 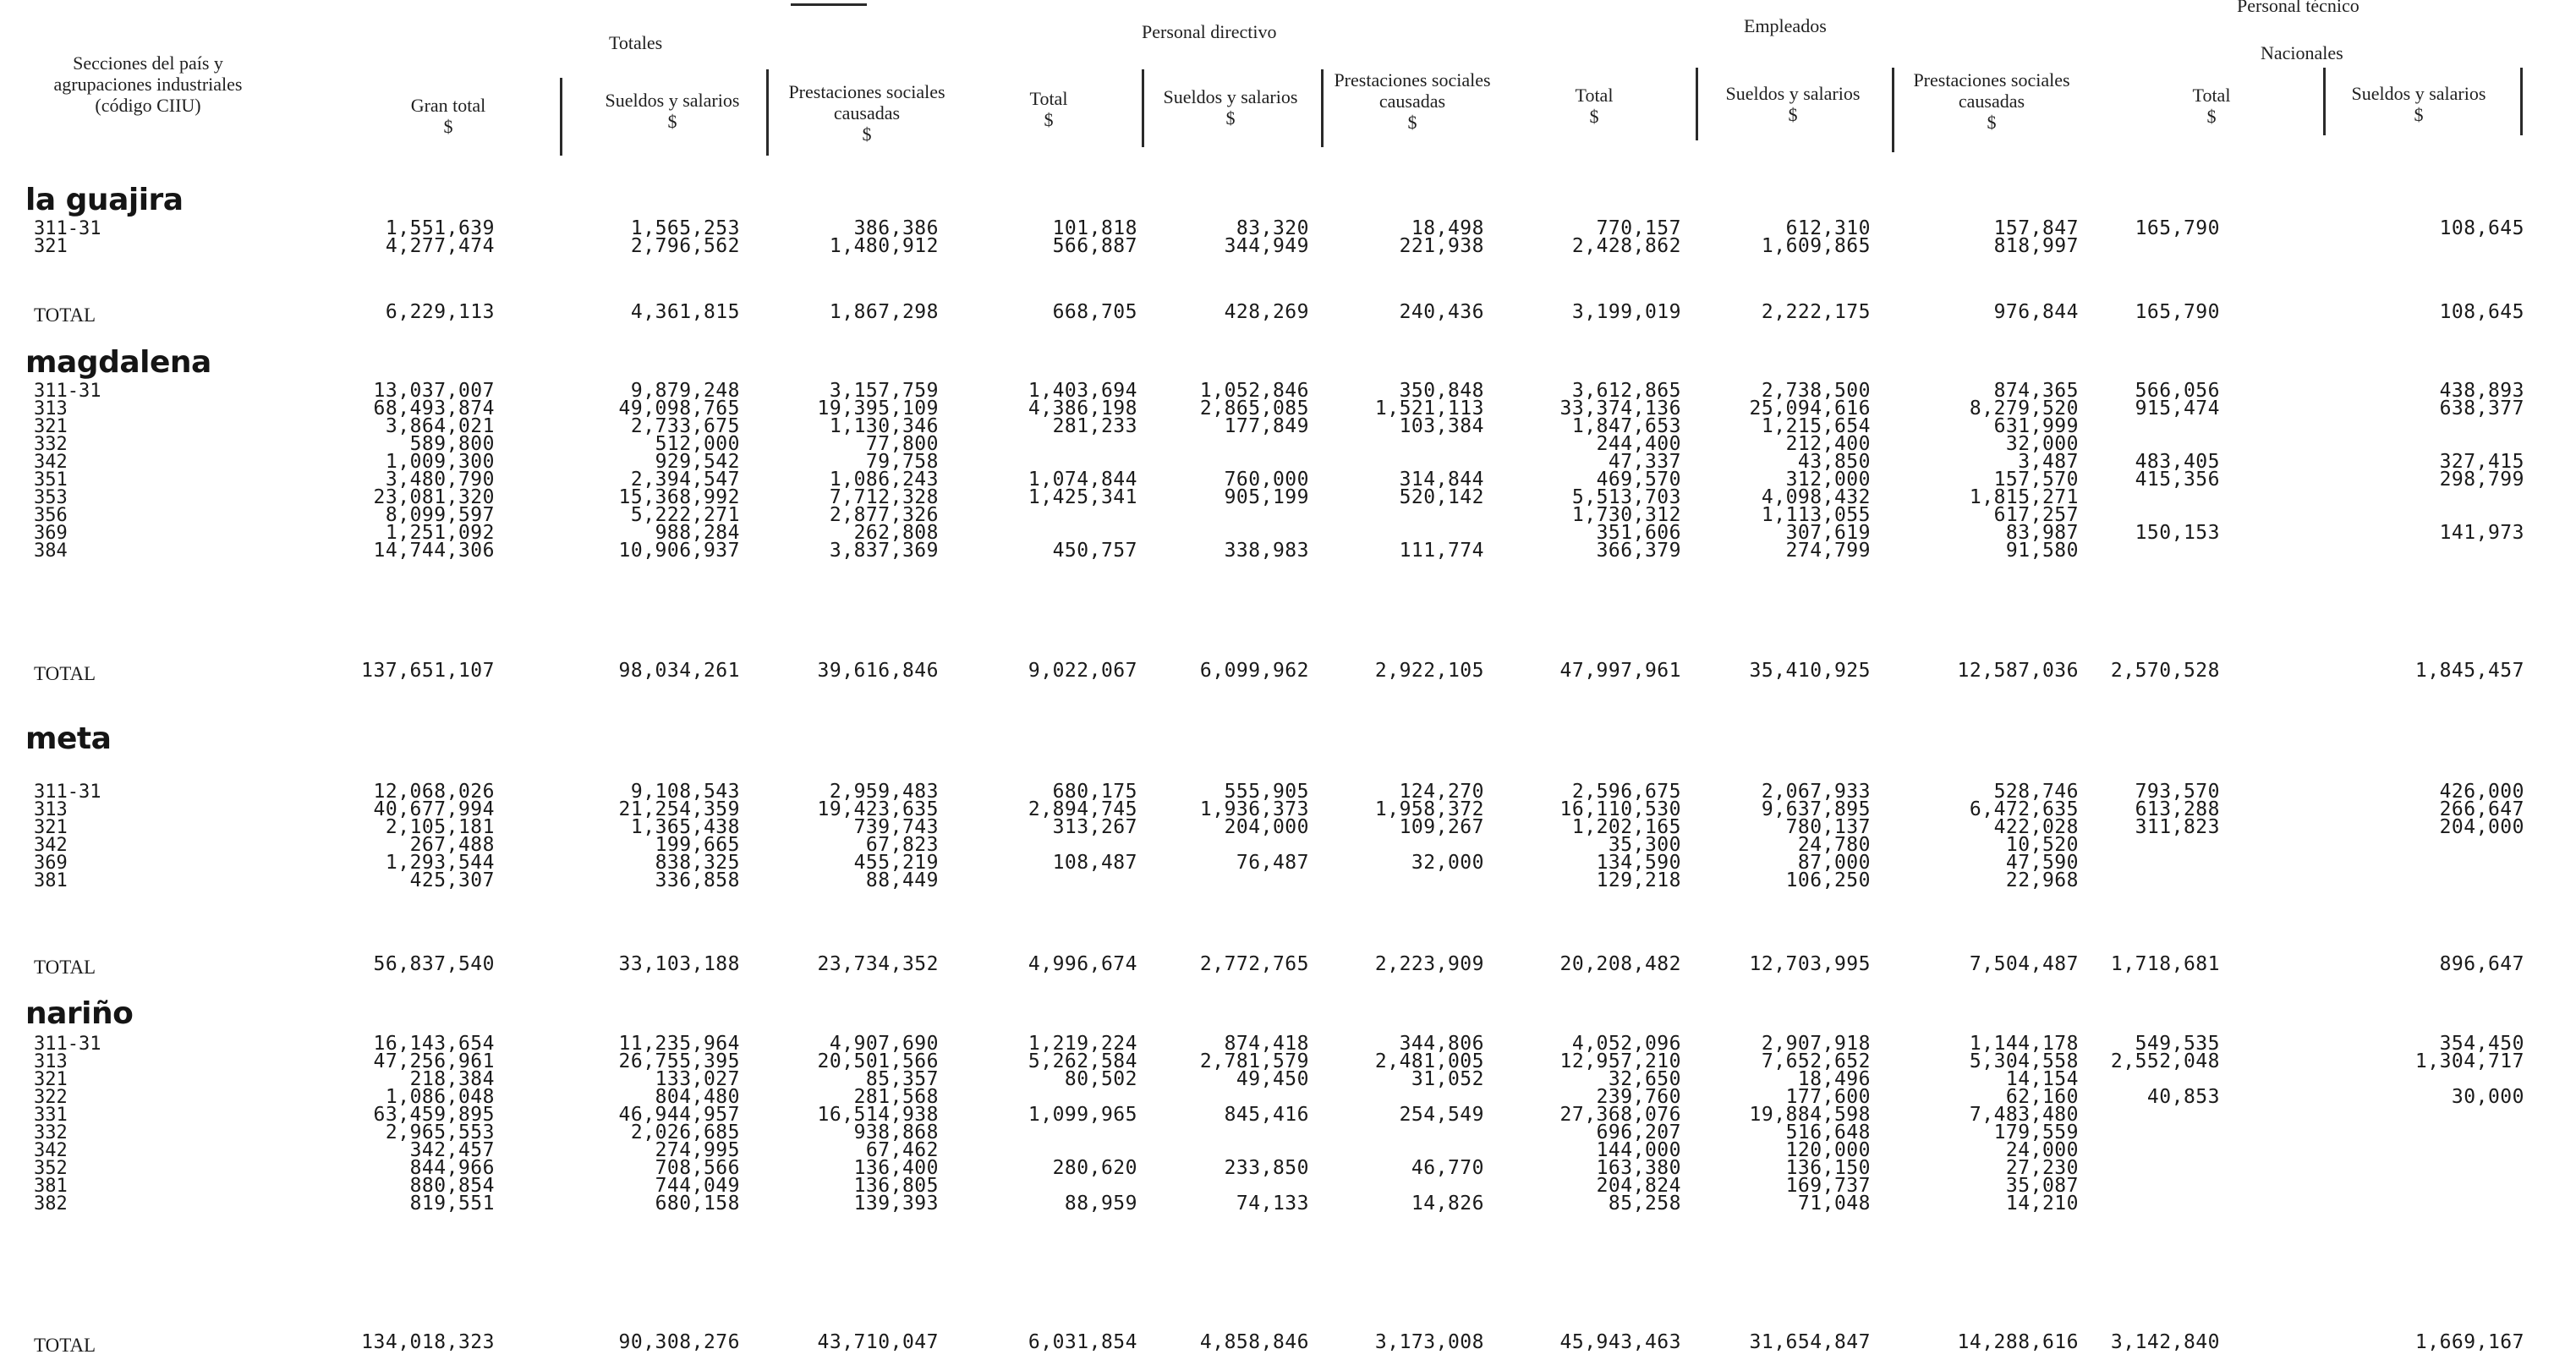 What do you see at coordinates (1620, 409) in the screenshot?
I see `table-cell: 33,374,136` at bounding box center [1620, 409].